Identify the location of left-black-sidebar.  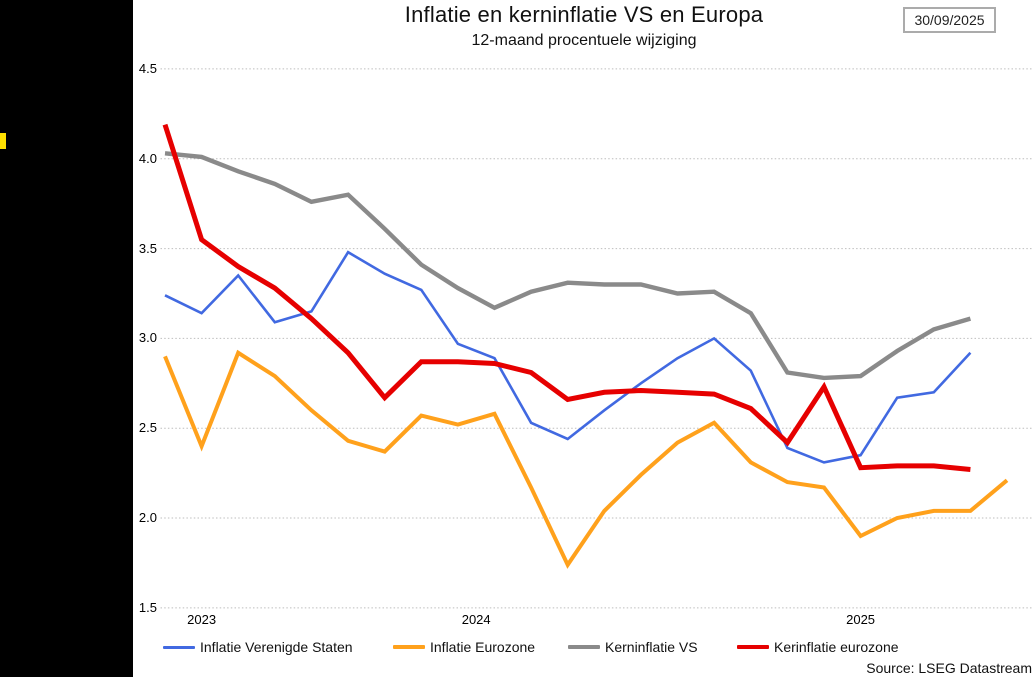
(66, 338).